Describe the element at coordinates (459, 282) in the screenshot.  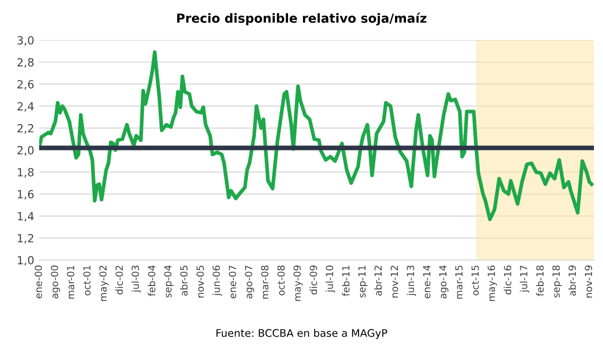
I see `x-tick-label: mar-15` at that location.